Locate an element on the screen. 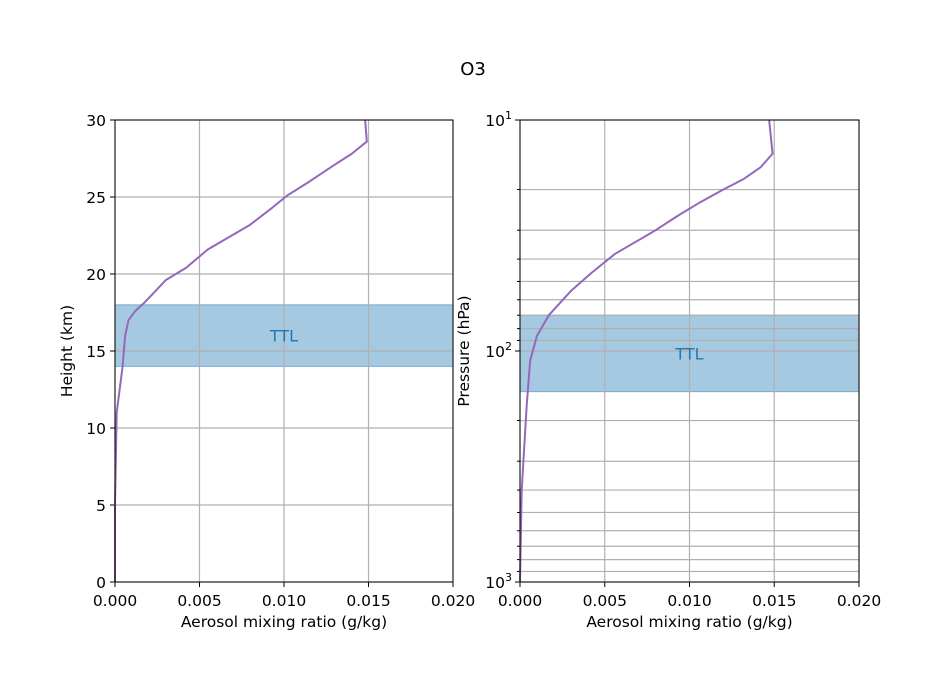 The image size is (942, 690). figure-suptitle: O3 is located at coordinates (473, 69).